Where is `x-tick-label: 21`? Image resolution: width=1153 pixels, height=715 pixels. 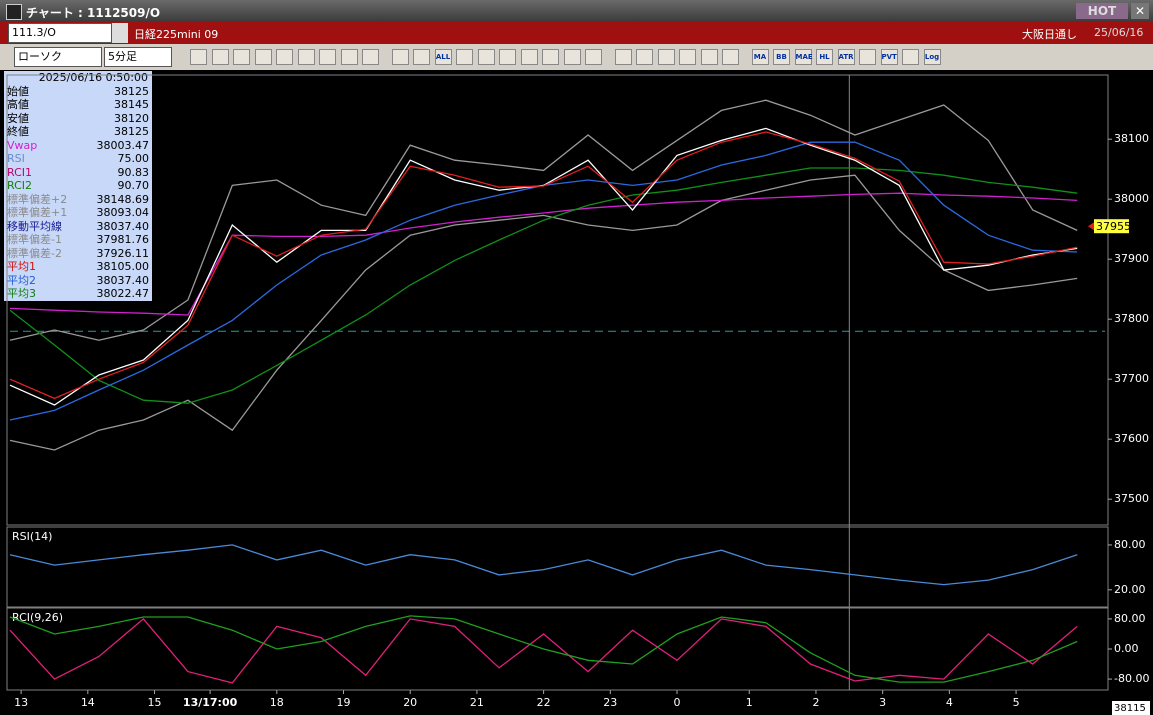 x-tick-label: 21 is located at coordinates (477, 702).